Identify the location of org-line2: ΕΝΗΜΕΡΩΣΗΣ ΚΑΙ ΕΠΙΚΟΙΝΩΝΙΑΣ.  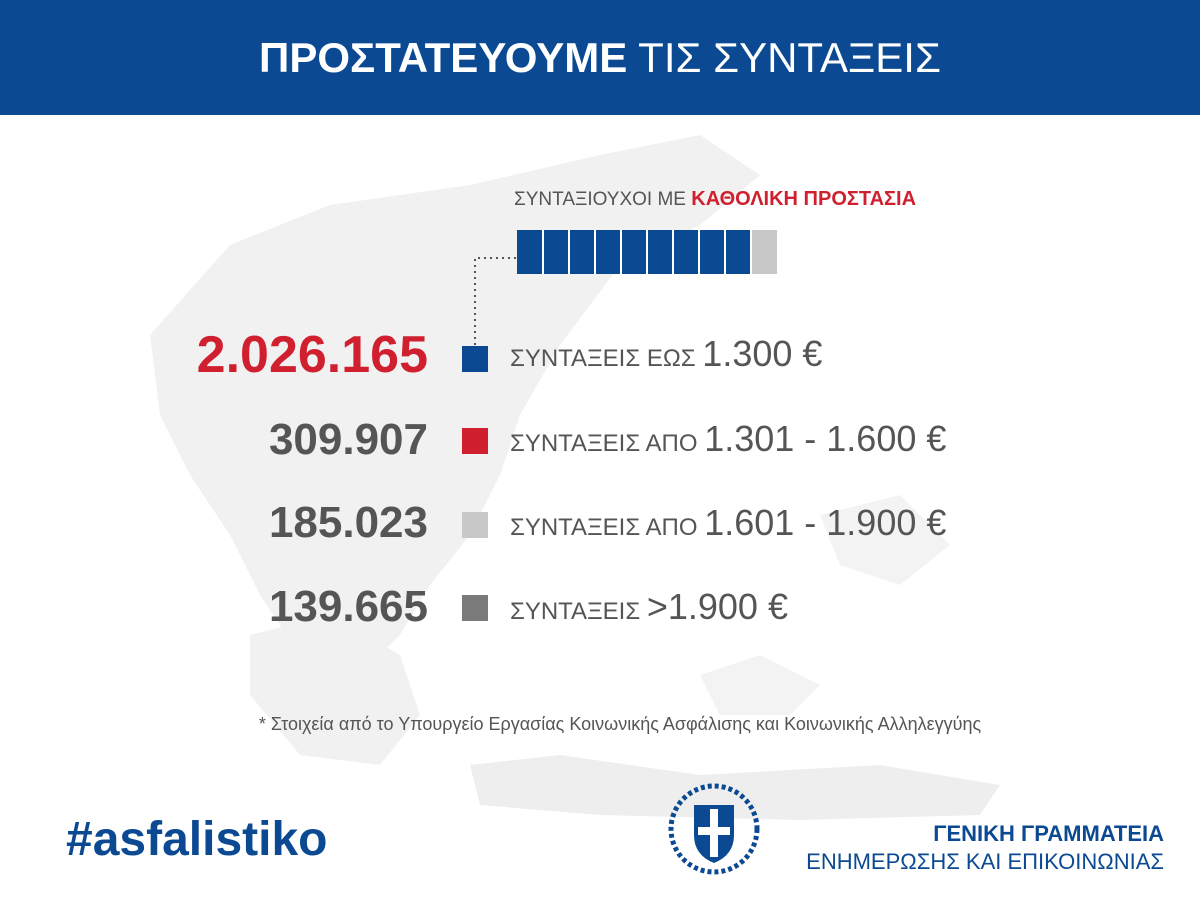
(985, 861).